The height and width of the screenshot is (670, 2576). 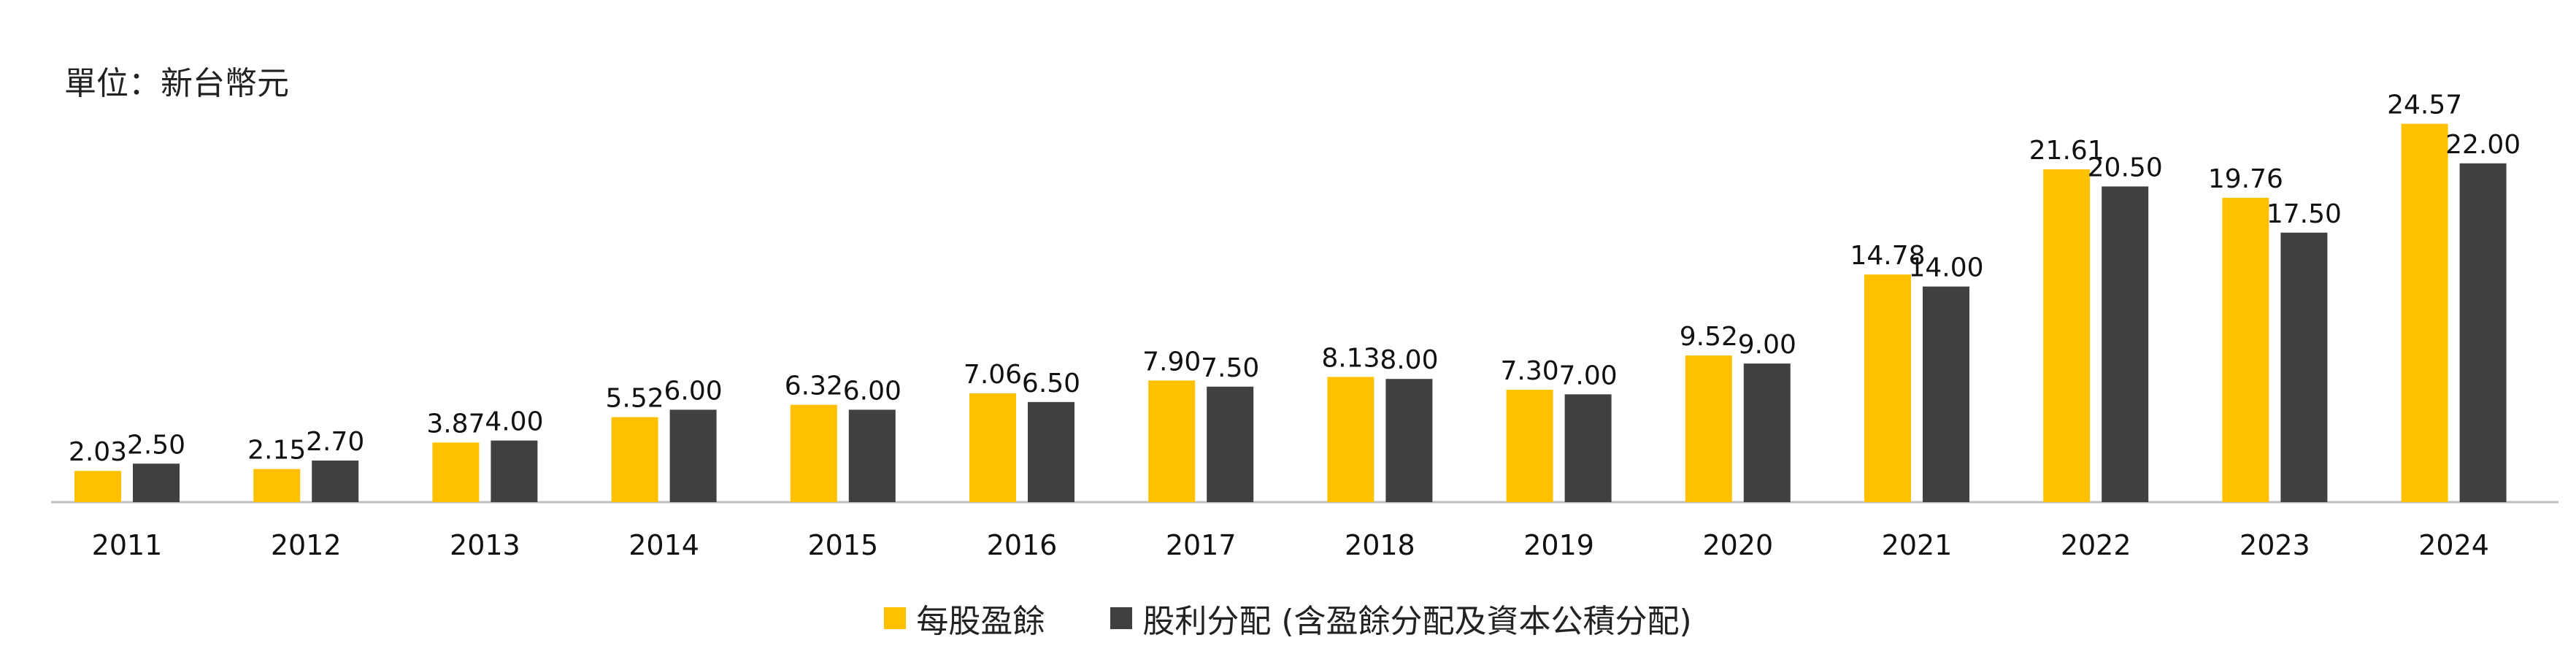 What do you see at coordinates (634, 459) in the screenshot?
I see `eps-bar-2014` at bounding box center [634, 459].